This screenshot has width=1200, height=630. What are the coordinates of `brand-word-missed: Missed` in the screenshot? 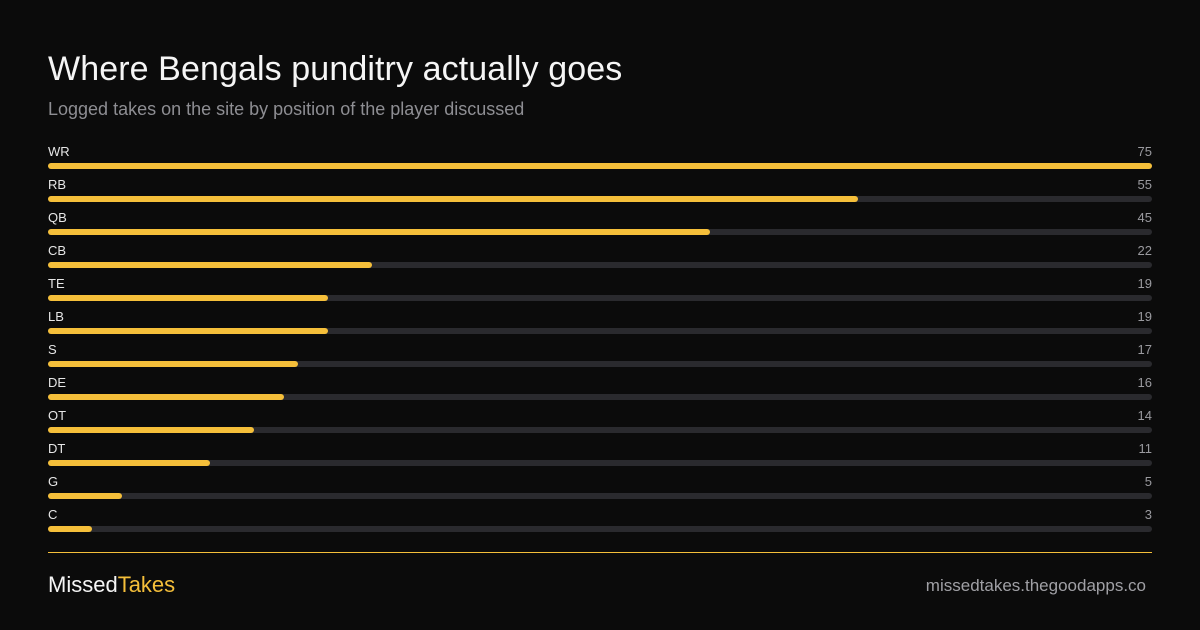 It's located at (83, 584).